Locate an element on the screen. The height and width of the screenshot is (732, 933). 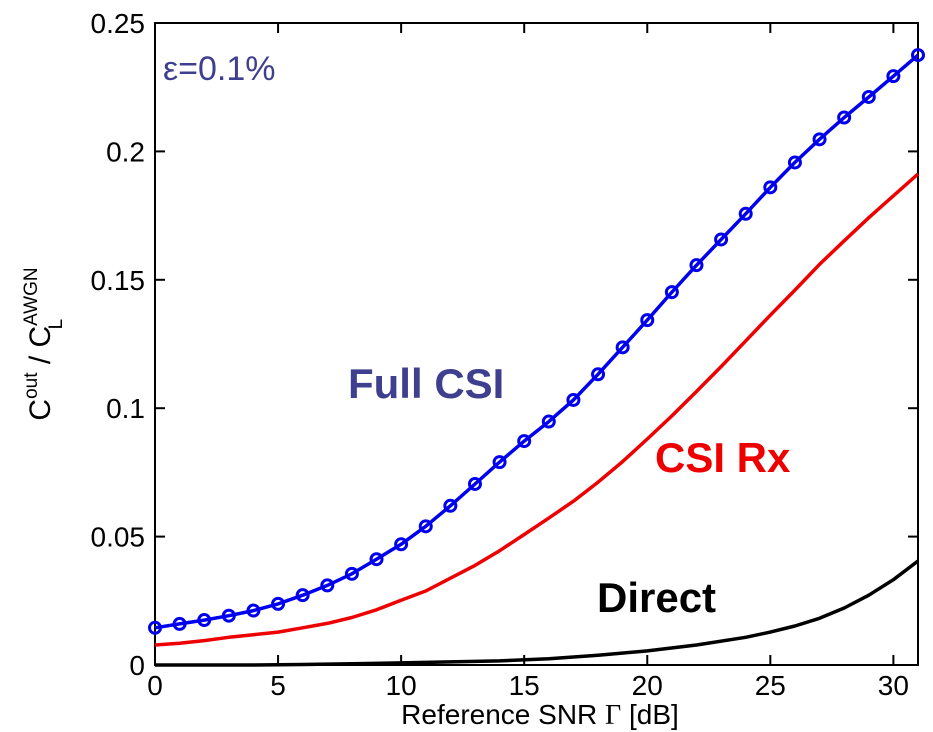
y-label-c-out: C is located at coordinates (40, 410).